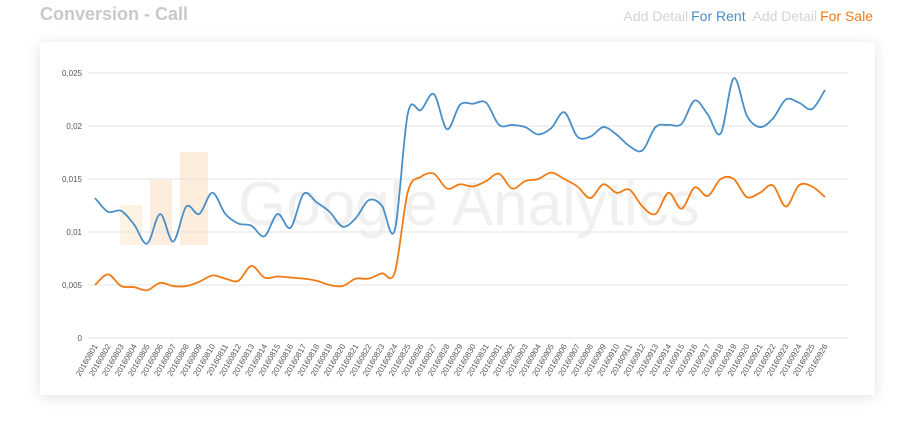  What do you see at coordinates (72, 73) in the screenshot?
I see `y-tick-label: 0,025` at bounding box center [72, 73].